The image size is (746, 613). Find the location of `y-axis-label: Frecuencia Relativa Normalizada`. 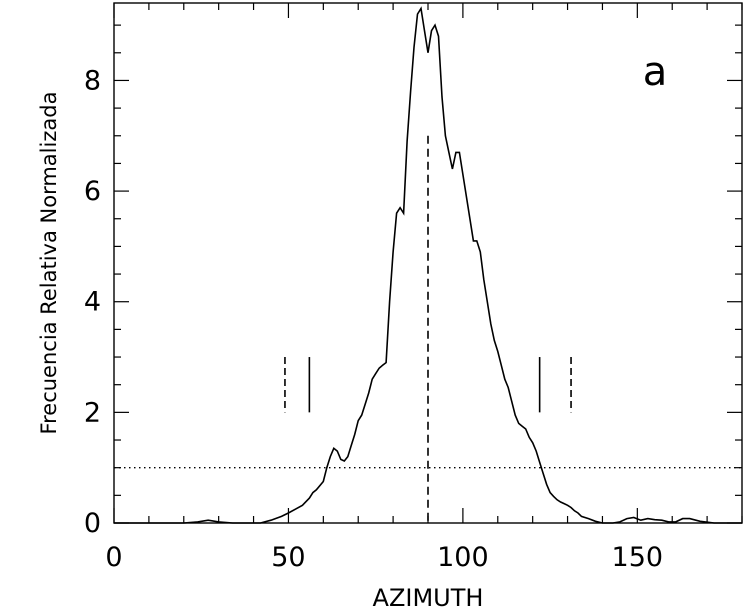

y-axis-label: Frecuencia Relativa Normalizada is located at coordinates (49, 263).